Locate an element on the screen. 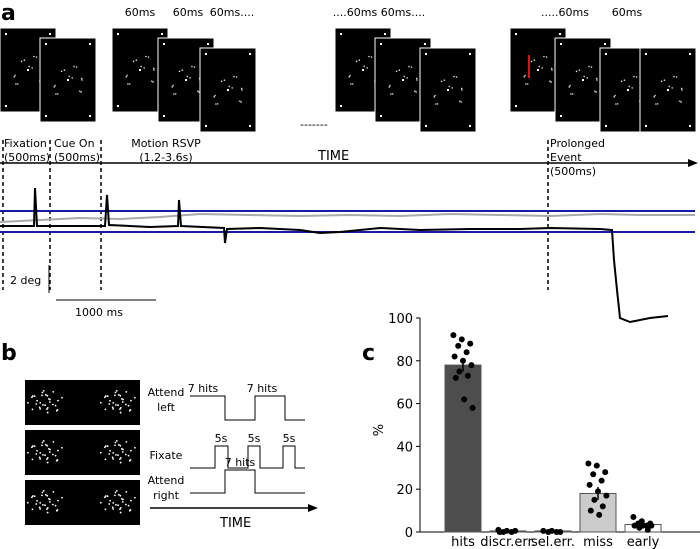  annotation: 7 hits is located at coordinates (240, 462).